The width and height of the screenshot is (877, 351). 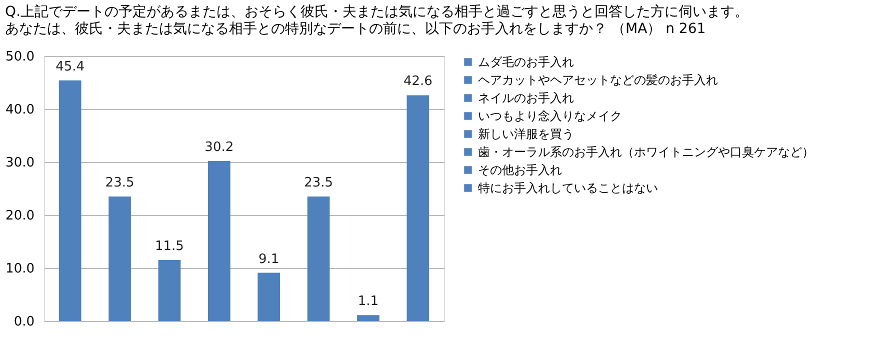 What do you see at coordinates (169, 246) in the screenshot?
I see `data-label: 11.5` at bounding box center [169, 246].